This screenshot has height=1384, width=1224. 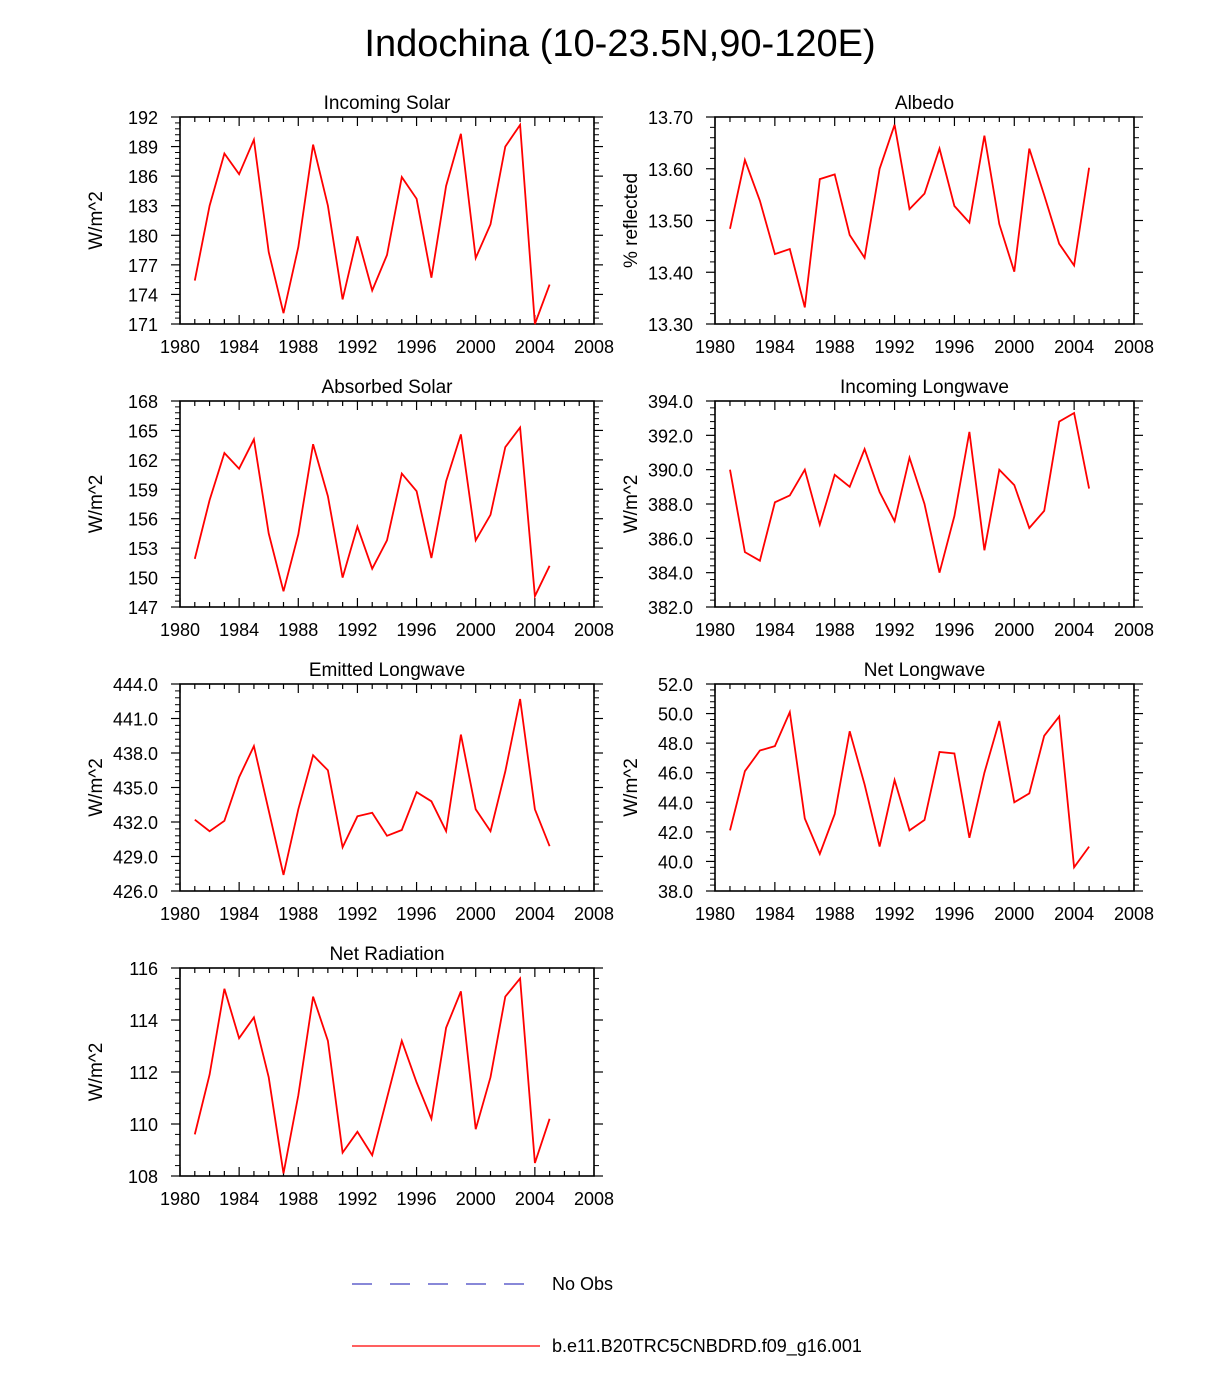 What do you see at coordinates (143, 490) in the screenshot?
I see `y-tick-label: 159` at bounding box center [143, 490].